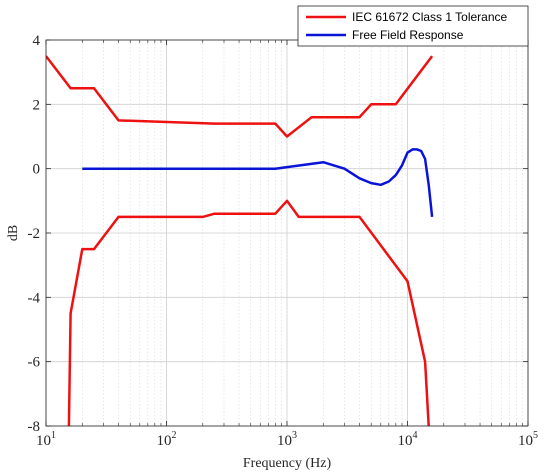  What do you see at coordinates (528, 439) in the screenshot?
I see `x-tick-label: 10⁵` at bounding box center [528, 439].